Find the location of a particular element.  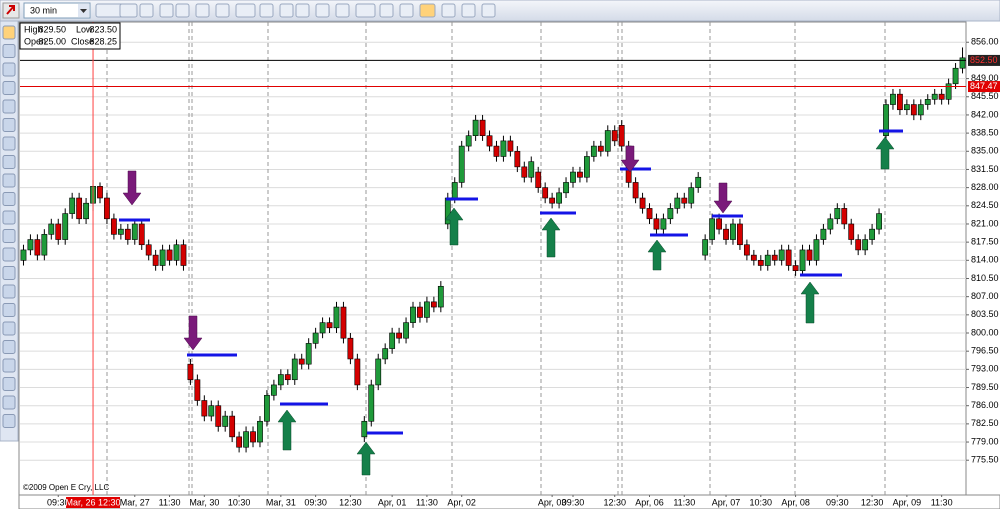

crosshair: Mar, 26 12:30 is located at coordinates (93, 265).